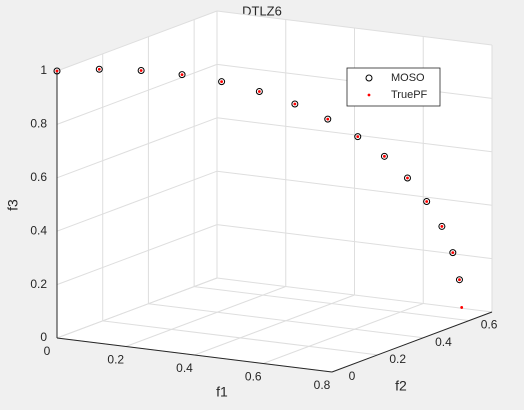 Image resolution: width=524 pixels, height=410 pixels. I want to click on x-tick-label: 0, so click(47, 351).